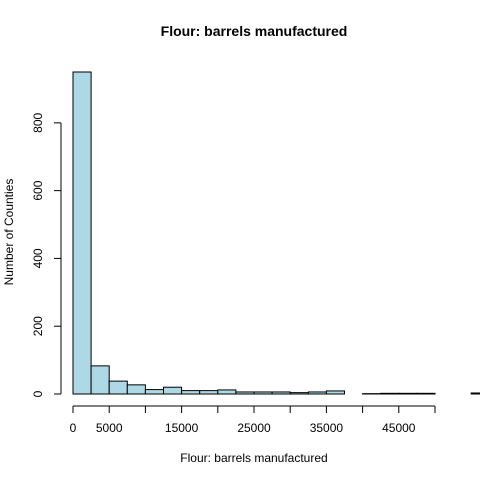 The width and height of the screenshot is (480, 480). What do you see at coordinates (38, 123) in the screenshot?
I see `y-tick-label: 800` at bounding box center [38, 123].